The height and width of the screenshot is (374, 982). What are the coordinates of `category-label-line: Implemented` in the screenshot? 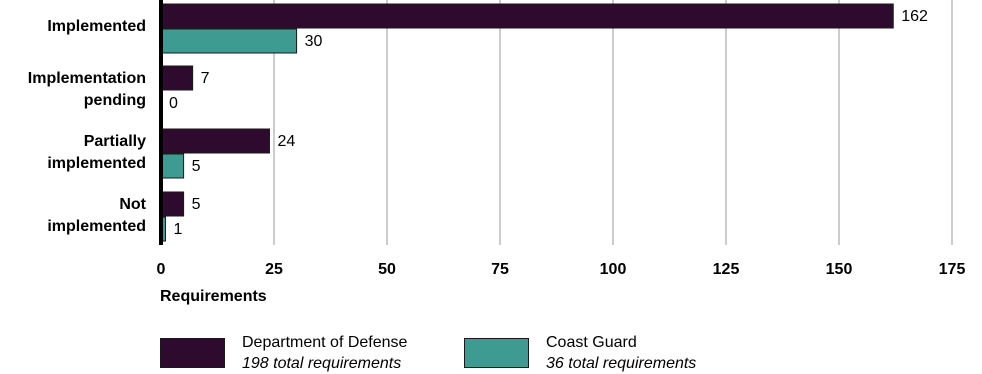 It's located at (96, 26).